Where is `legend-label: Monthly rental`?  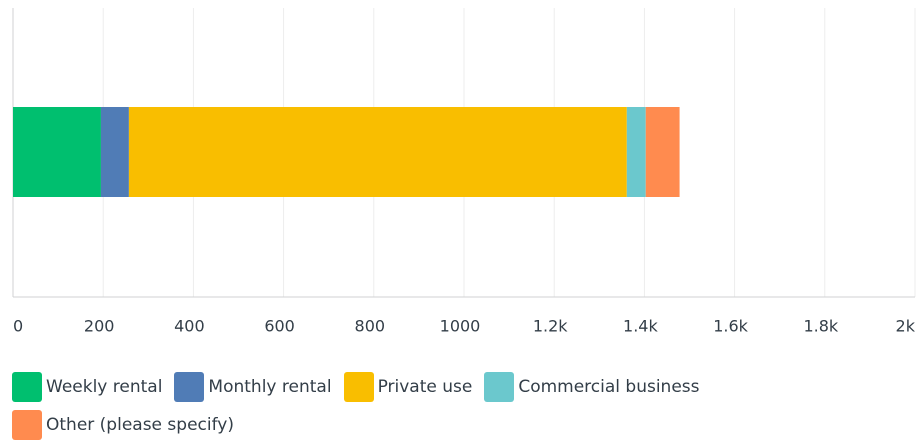
legend-label: Monthly rental is located at coordinates (270, 387).